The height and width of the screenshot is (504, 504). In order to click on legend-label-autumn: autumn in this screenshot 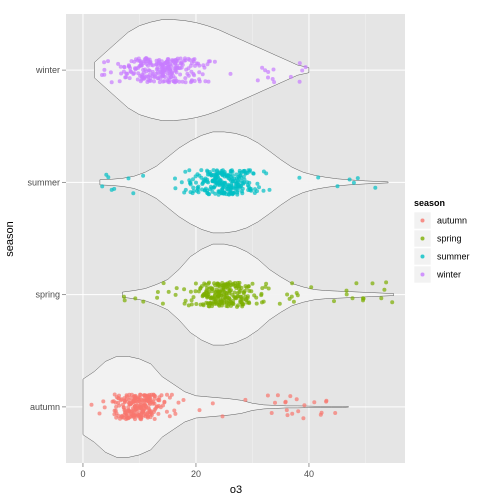, I will do `click(452, 221)`.